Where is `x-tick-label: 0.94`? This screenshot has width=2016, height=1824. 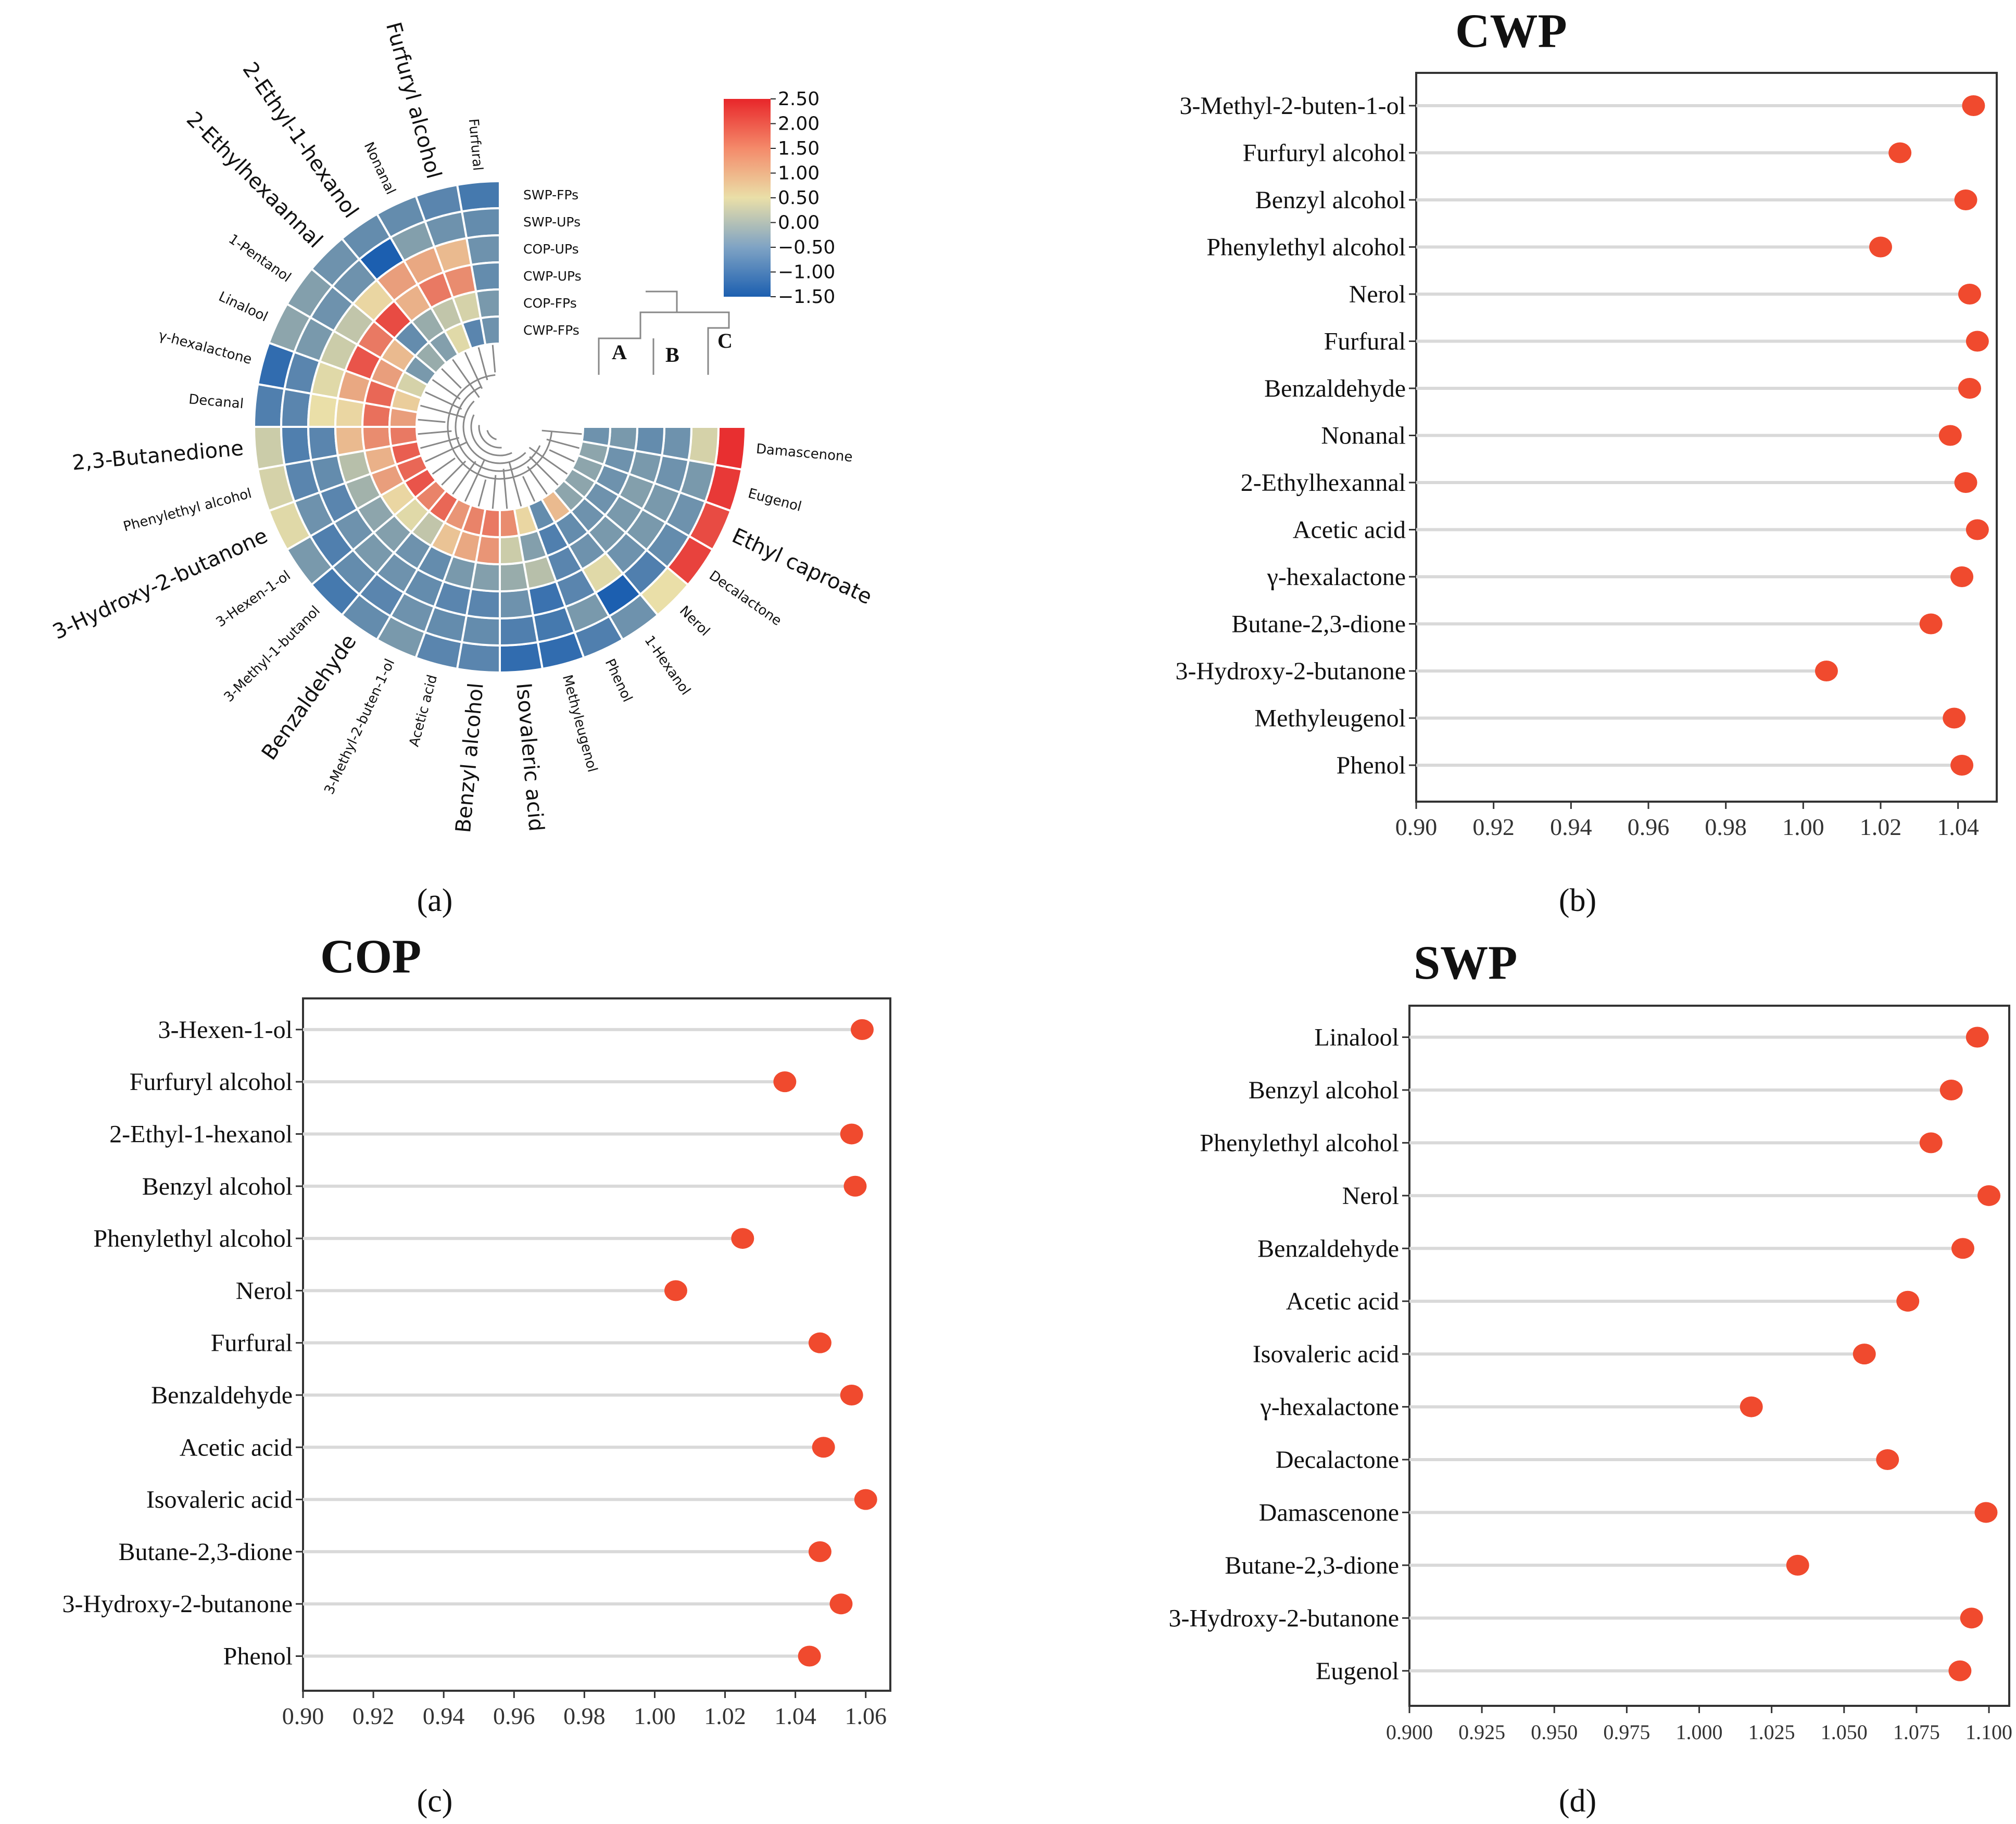
x-tick-label: 0.94 is located at coordinates (1571, 827).